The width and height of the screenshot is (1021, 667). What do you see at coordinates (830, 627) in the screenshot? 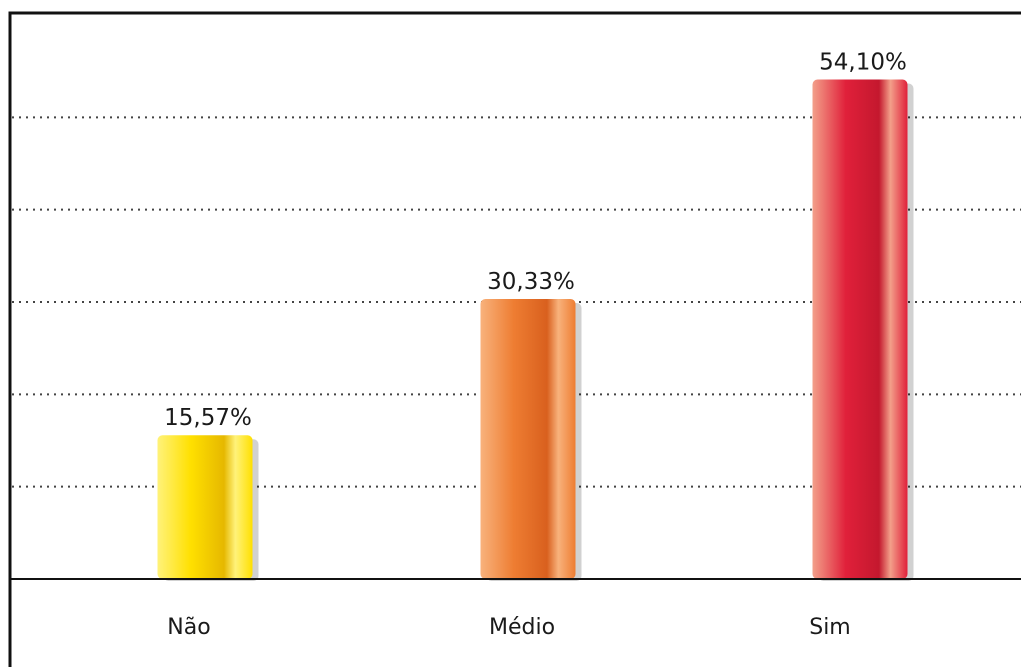
I see `x-tick-label: Sim` at bounding box center [830, 627].